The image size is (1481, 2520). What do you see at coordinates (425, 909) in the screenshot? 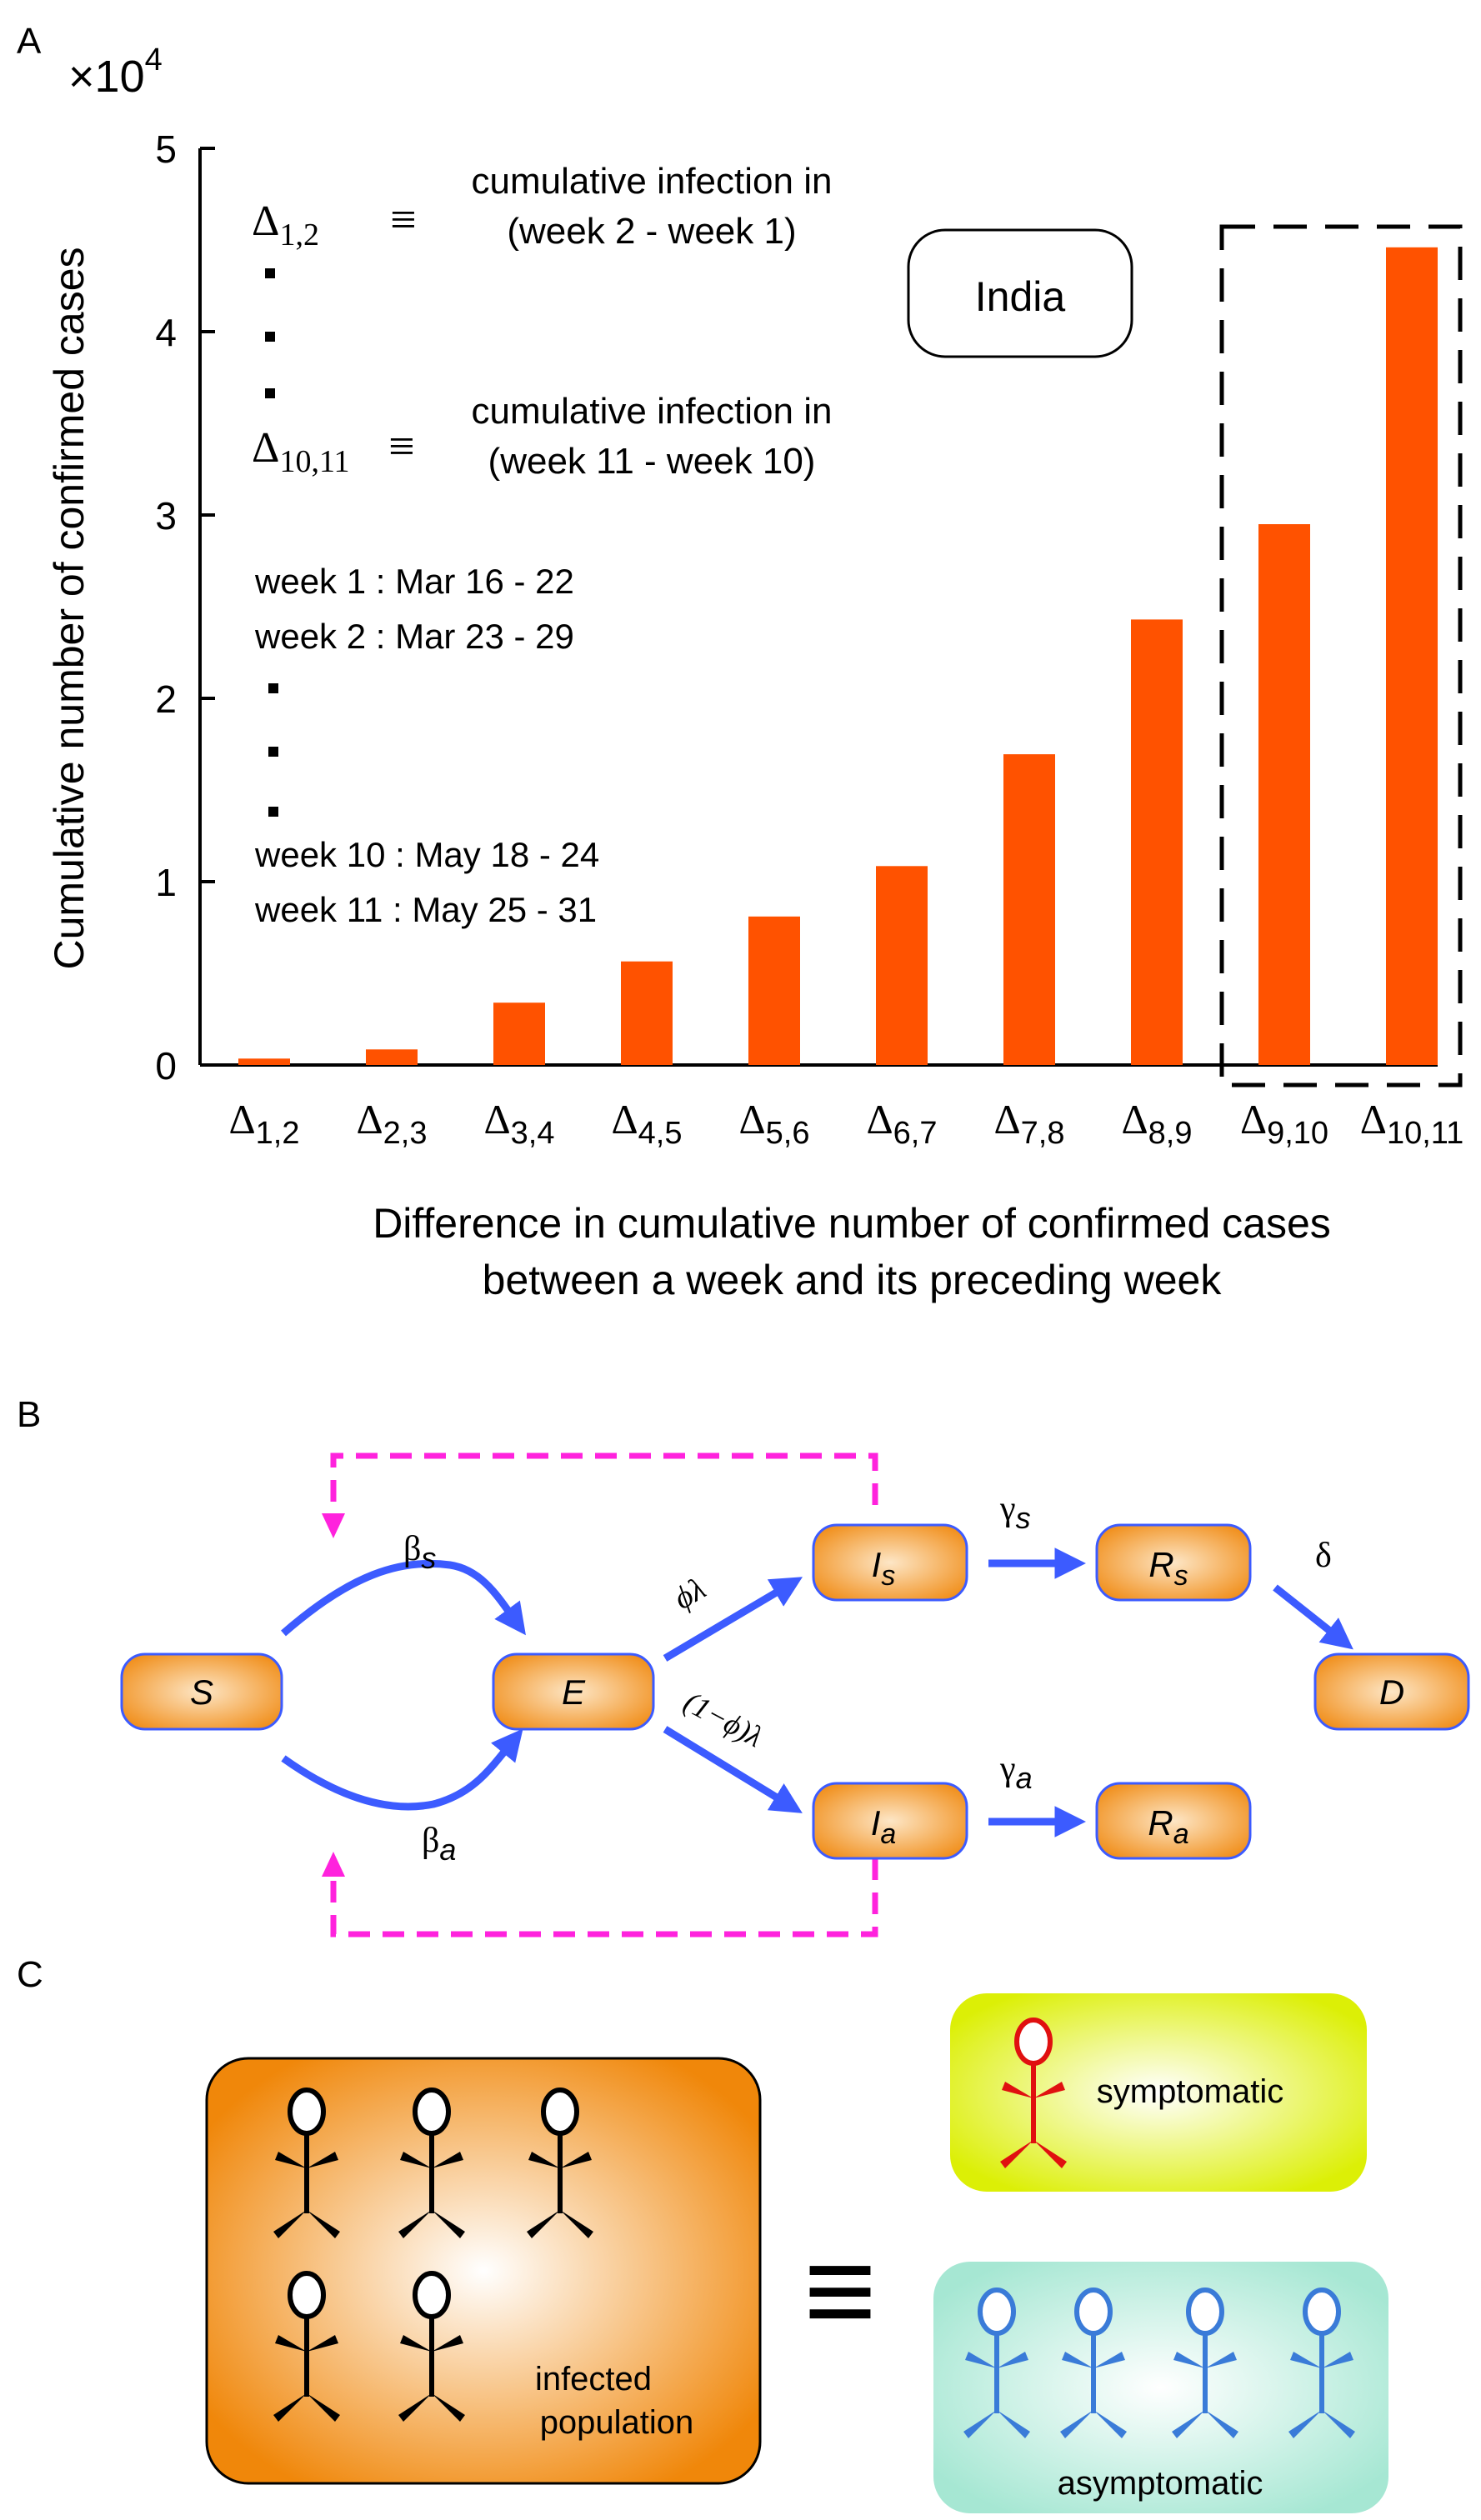
I see `legend-week-11: week 11 : May 25 - 31` at bounding box center [425, 909].